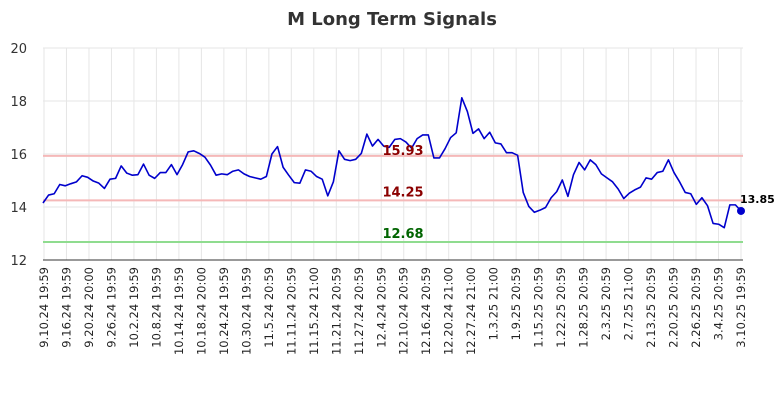 The image size is (784, 400). Describe the element at coordinates (111, 307) in the screenshot. I see `x-tick-label: 9.26.24 19:59` at that location.